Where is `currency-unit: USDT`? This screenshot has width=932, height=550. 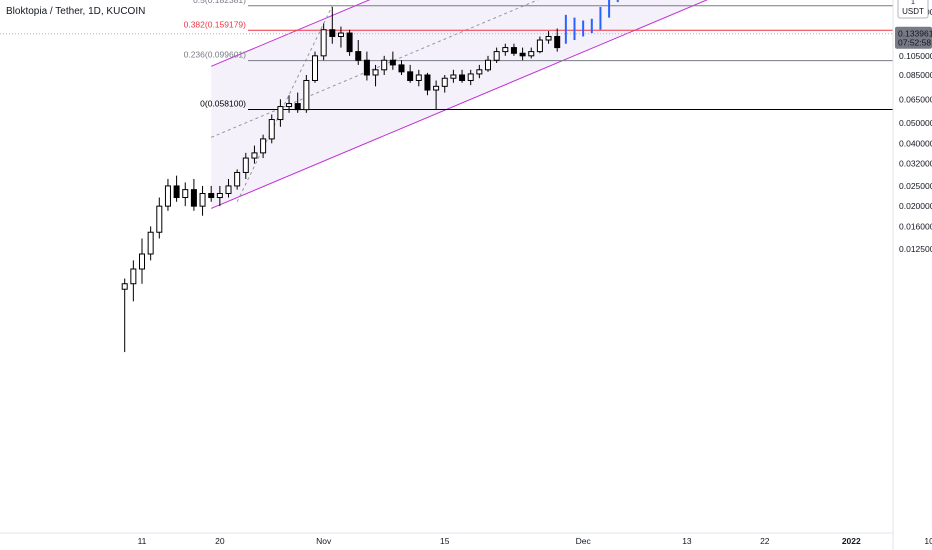 currency-unit: USDT is located at coordinates (913, 11).